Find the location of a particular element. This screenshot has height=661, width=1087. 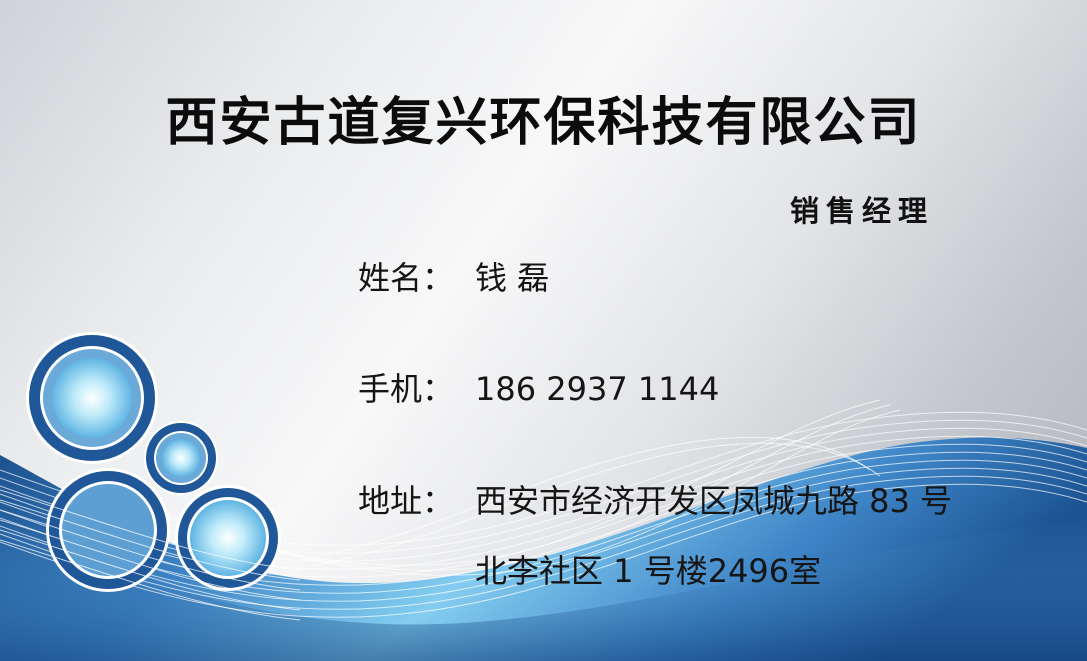

company-name: 西安古道复兴环保科技有限公司 is located at coordinates (543, 122).